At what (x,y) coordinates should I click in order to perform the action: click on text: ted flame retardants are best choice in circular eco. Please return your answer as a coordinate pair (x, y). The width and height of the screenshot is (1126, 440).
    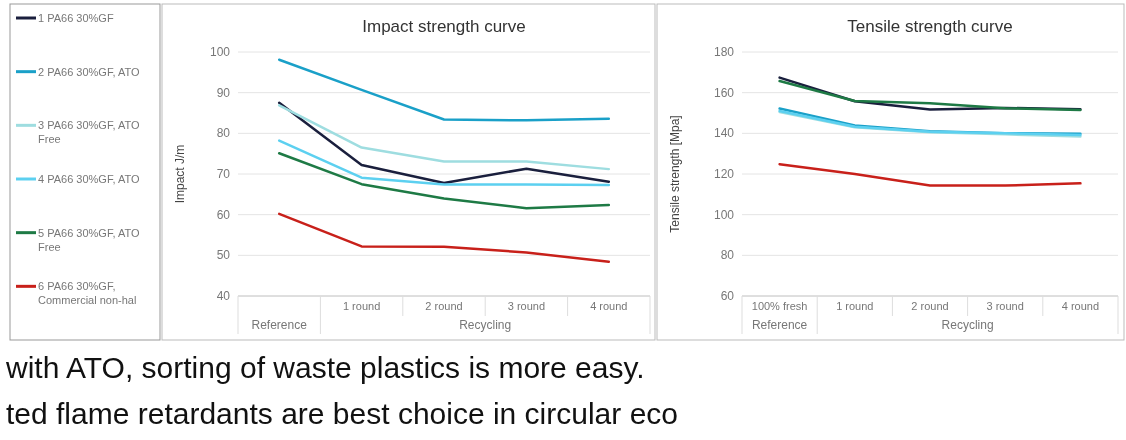
    Looking at the image, I should click on (342, 413).